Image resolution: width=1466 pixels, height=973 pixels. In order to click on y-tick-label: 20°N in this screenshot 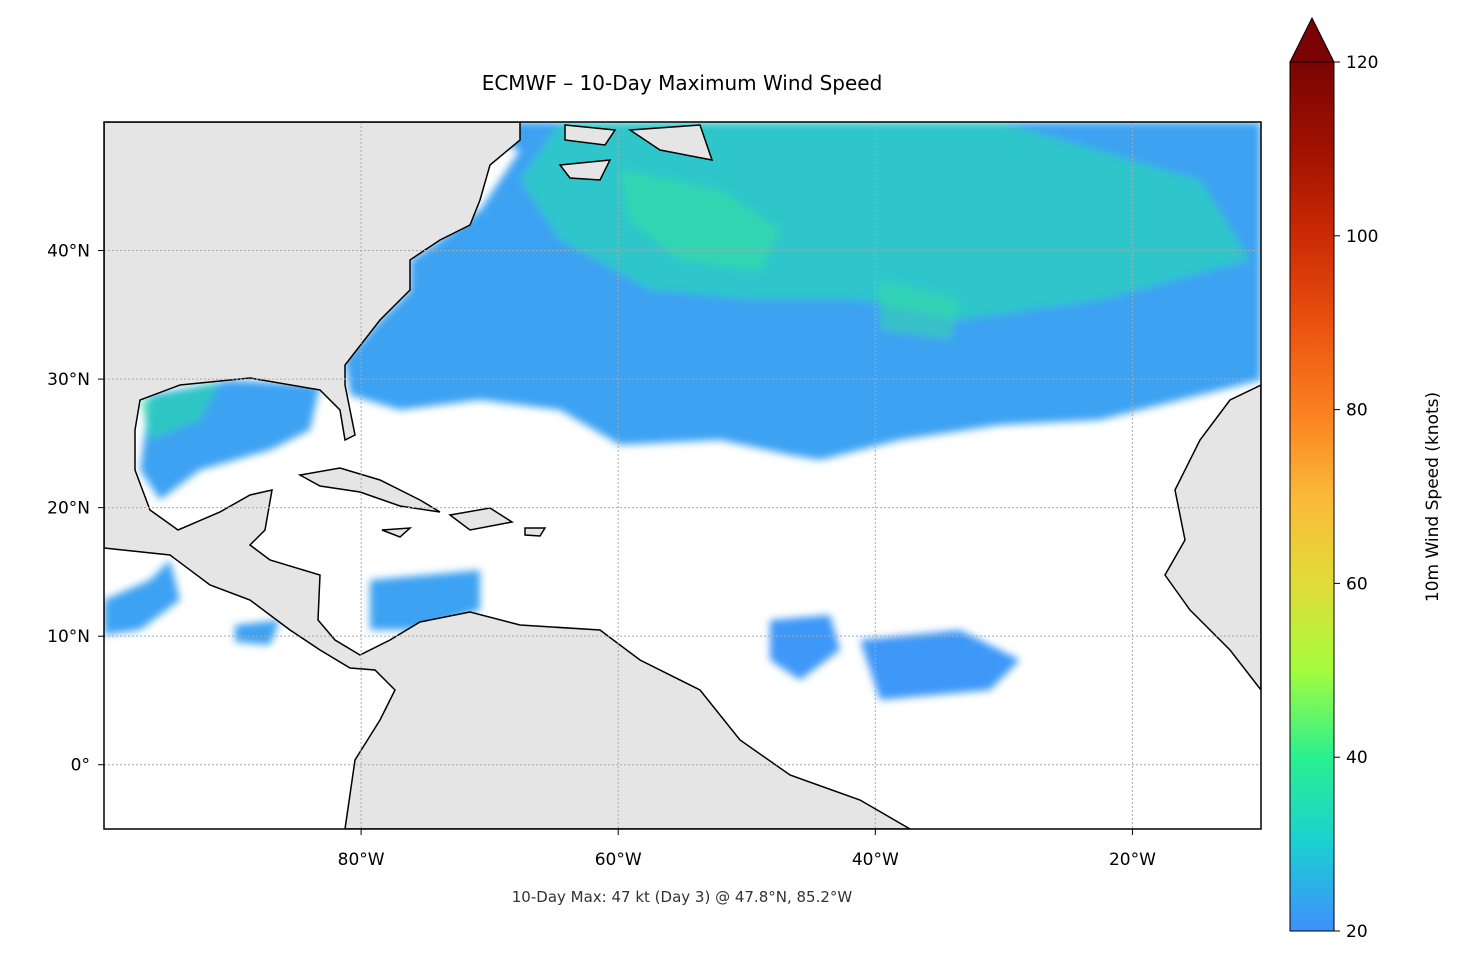, I will do `click(68, 509)`.